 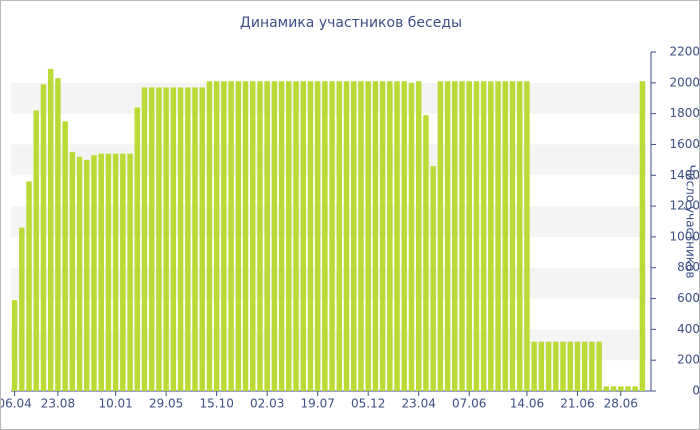 What do you see at coordinates (691, 222) in the screenshot?
I see `y-axis-label: Число участников` at bounding box center [691, 222].